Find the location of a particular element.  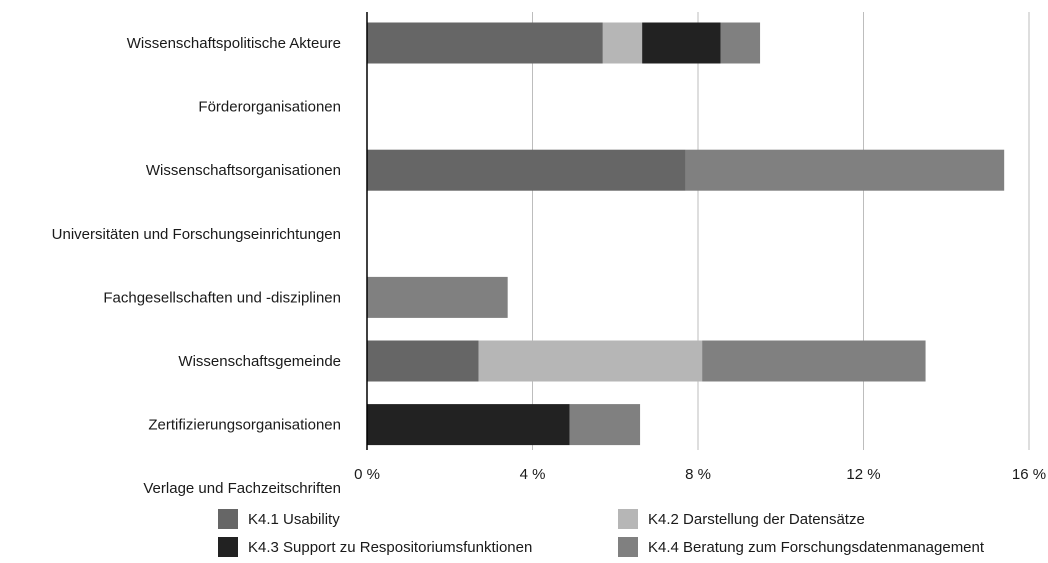

legend-item: K4.1 Usability is located at coordinates (279, 519).